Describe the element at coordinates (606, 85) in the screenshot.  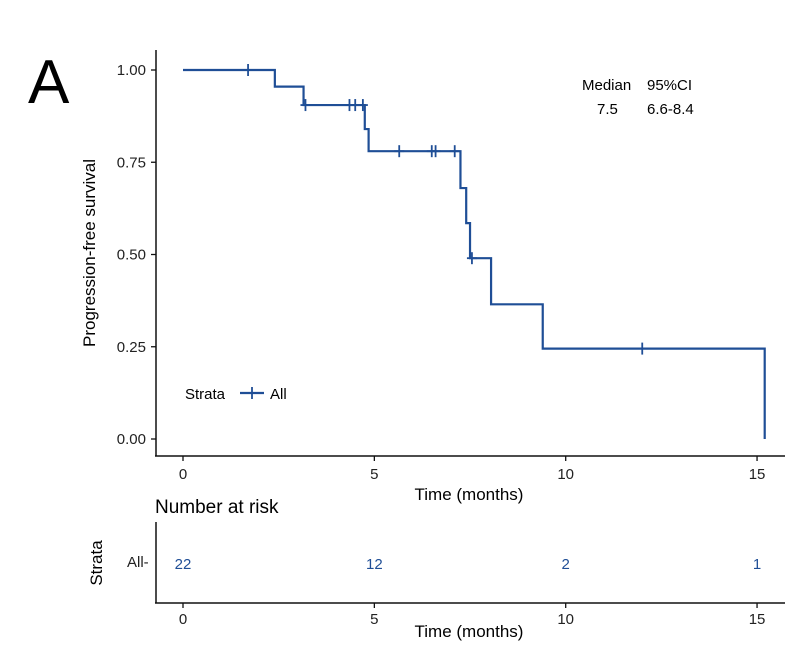
I see `median-header: Median` at that location.